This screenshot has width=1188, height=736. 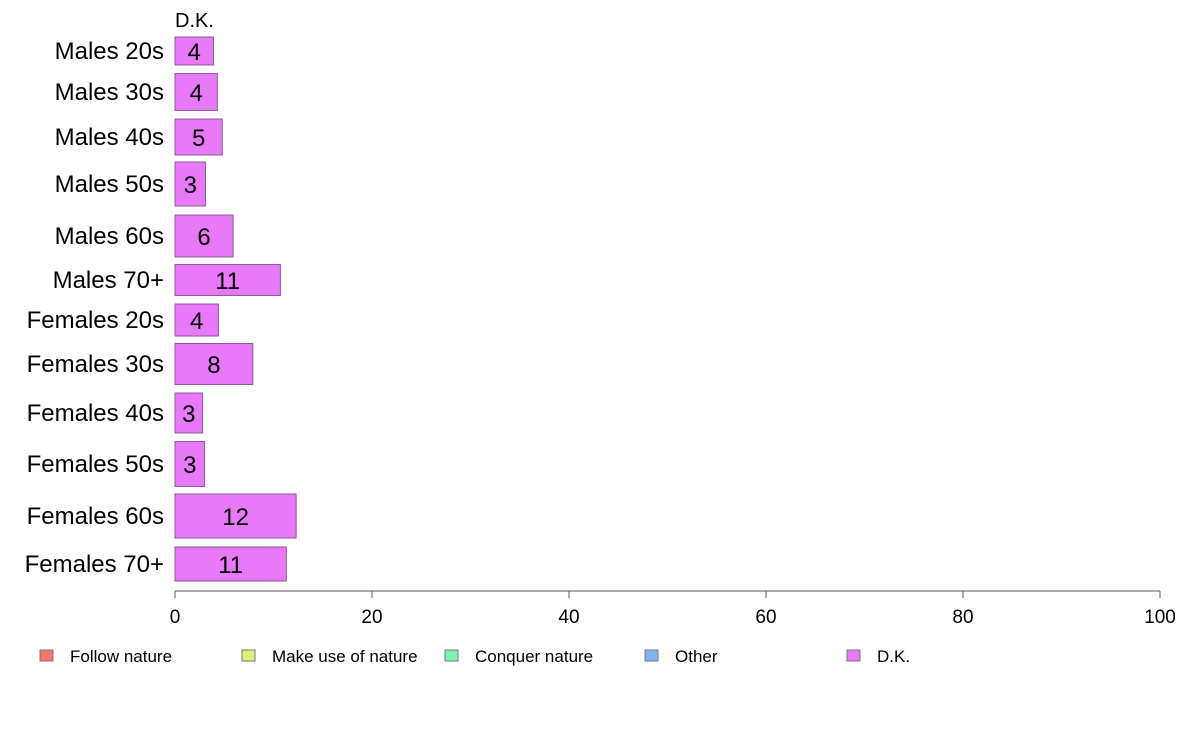 I want to click on legend-label: Follow nature, so click(x=121, y=656).